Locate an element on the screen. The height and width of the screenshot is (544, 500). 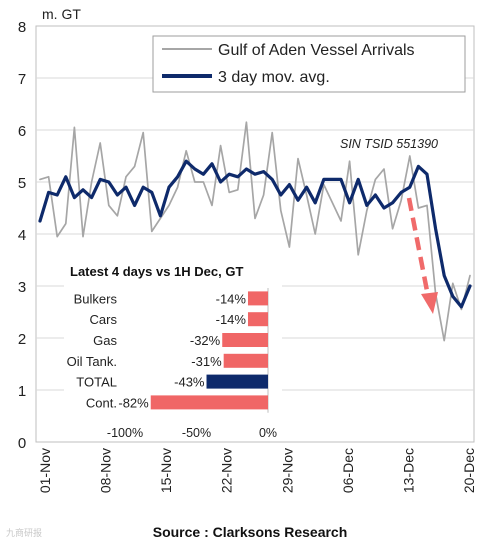
inset-background is located at coordinates (173, 349).